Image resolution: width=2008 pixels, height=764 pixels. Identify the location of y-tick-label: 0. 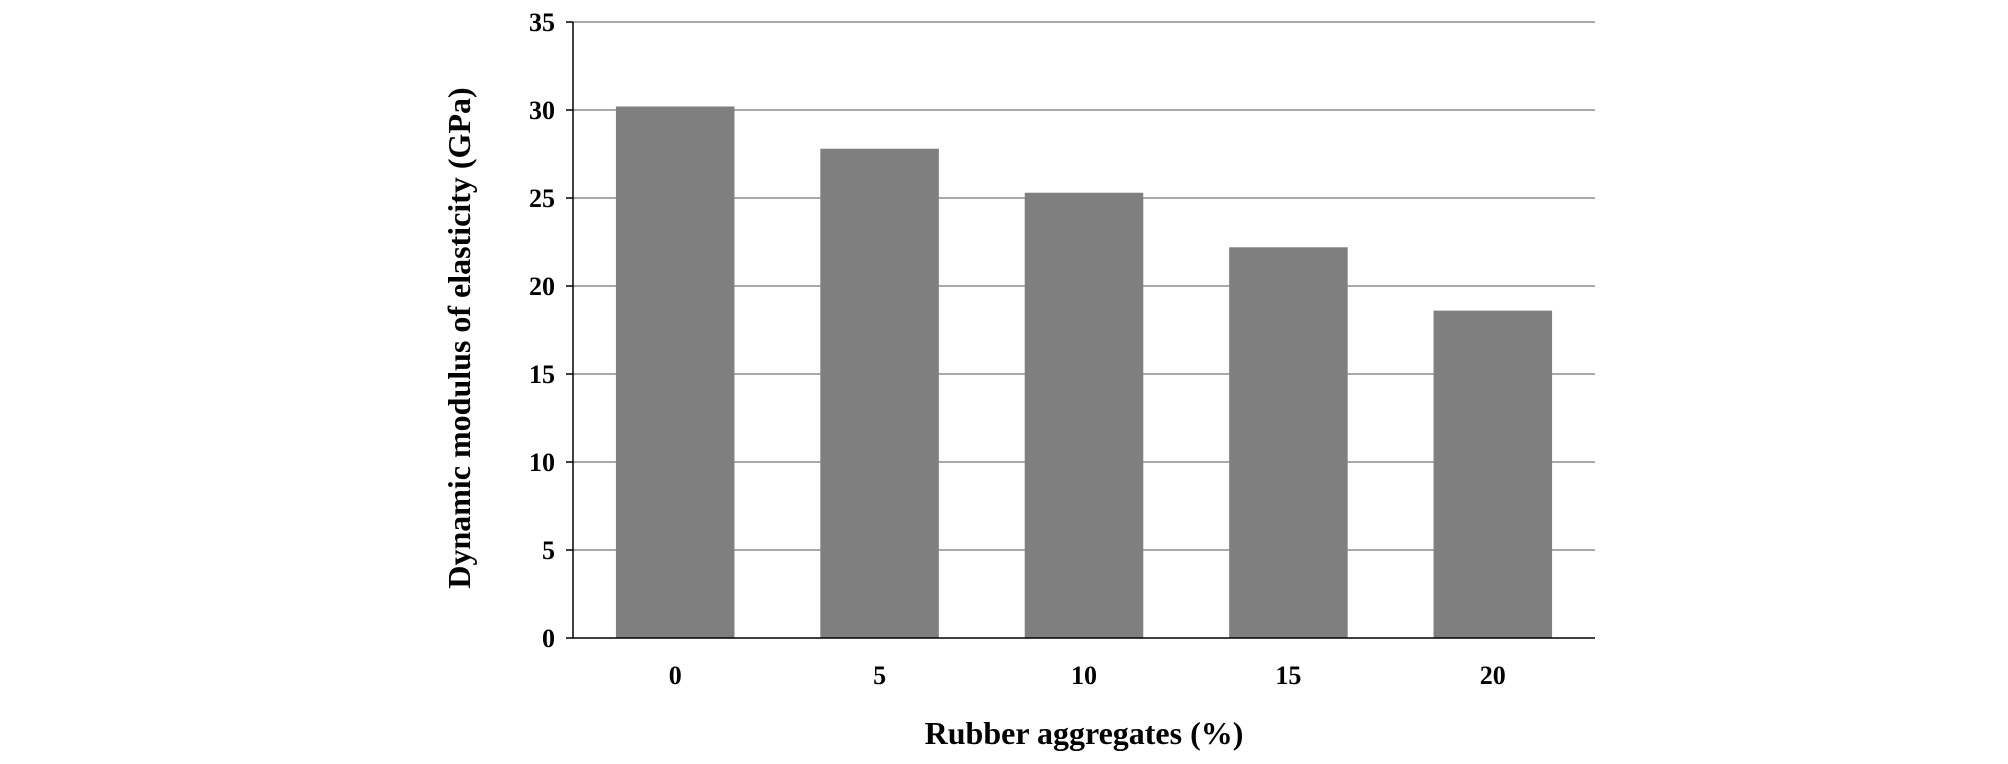
(548, 638).